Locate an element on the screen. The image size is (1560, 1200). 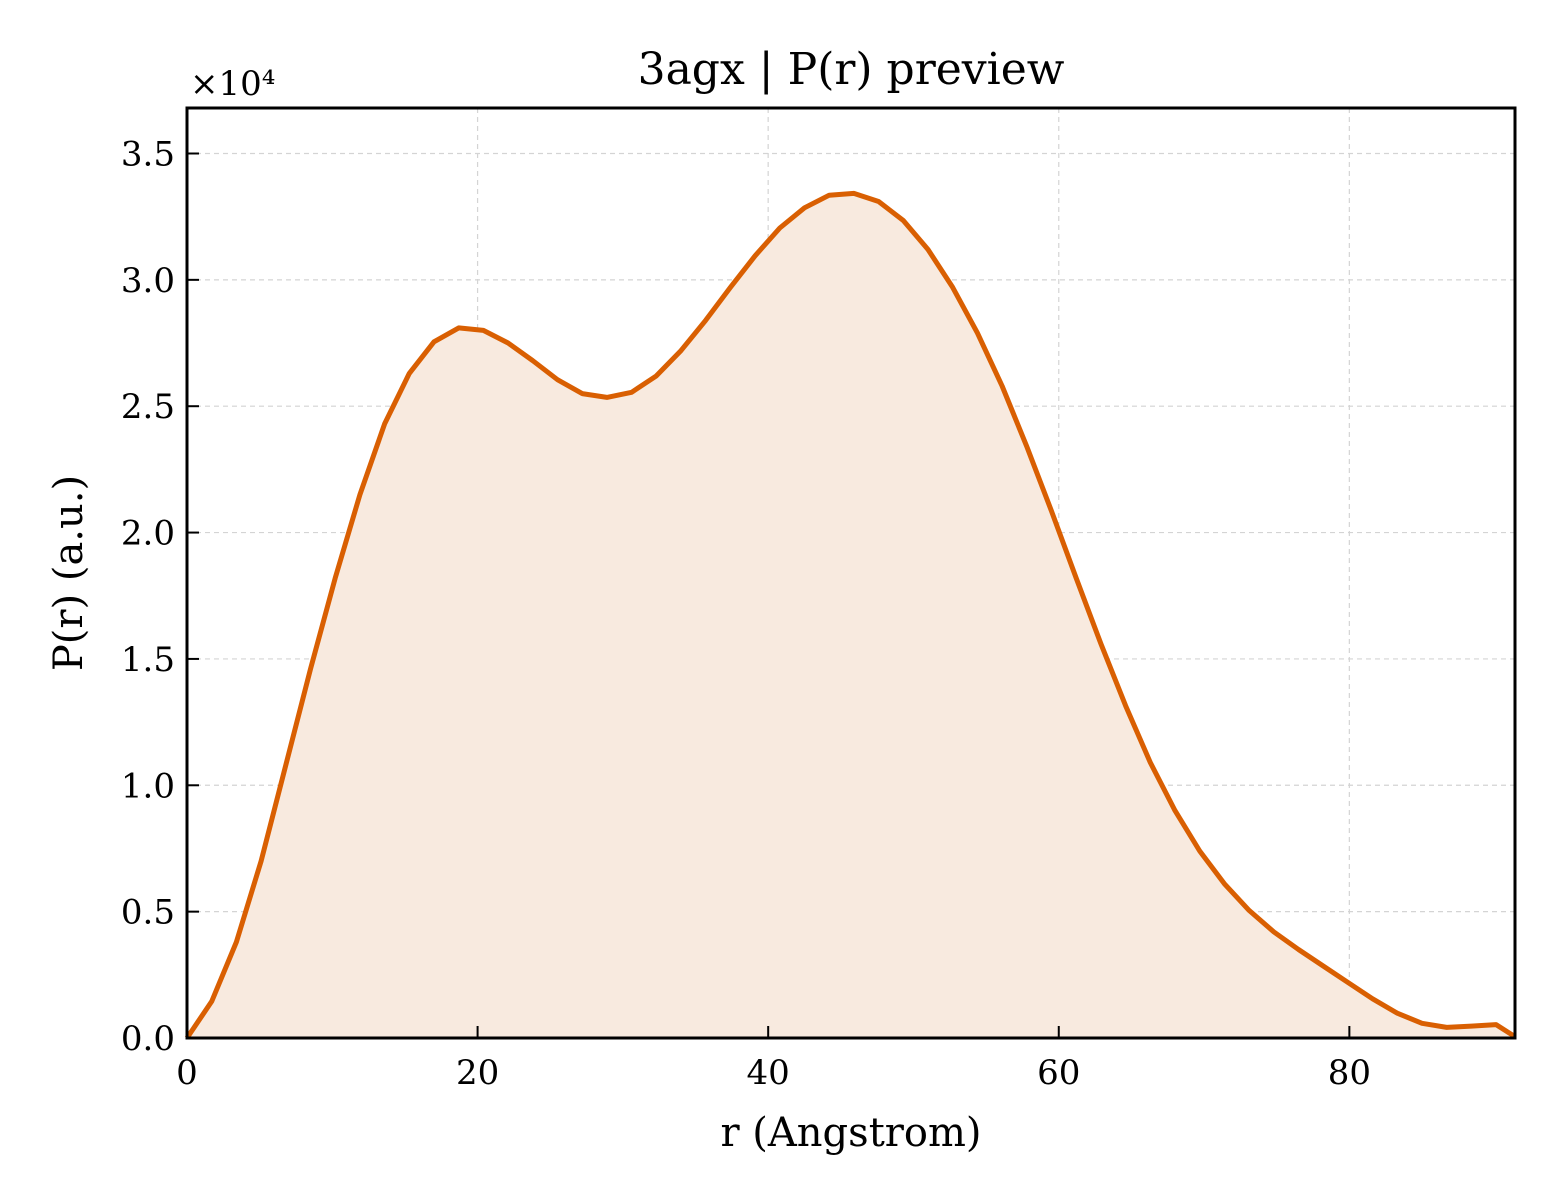
y-axis-label: P(r) (a.u.) is located at coordinates (69, 573).